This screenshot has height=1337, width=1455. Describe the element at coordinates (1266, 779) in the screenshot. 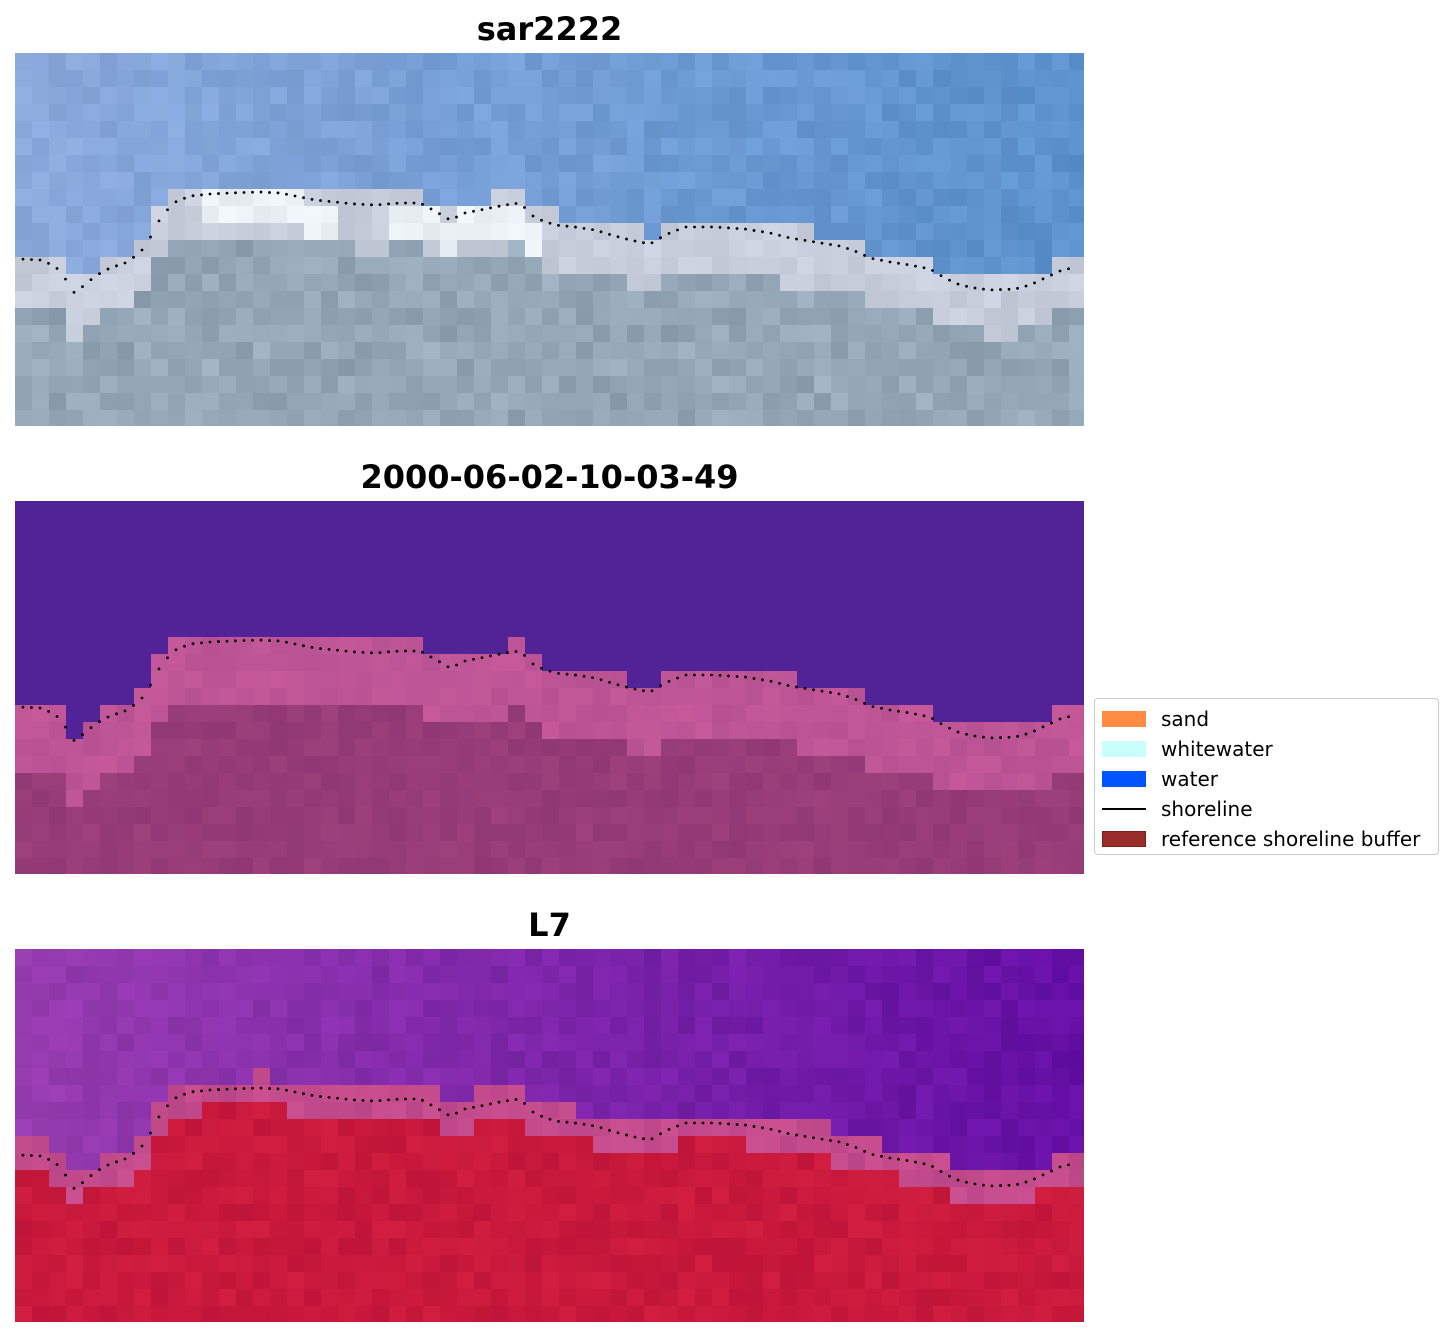

I see `legend-item-water: water` at that location.